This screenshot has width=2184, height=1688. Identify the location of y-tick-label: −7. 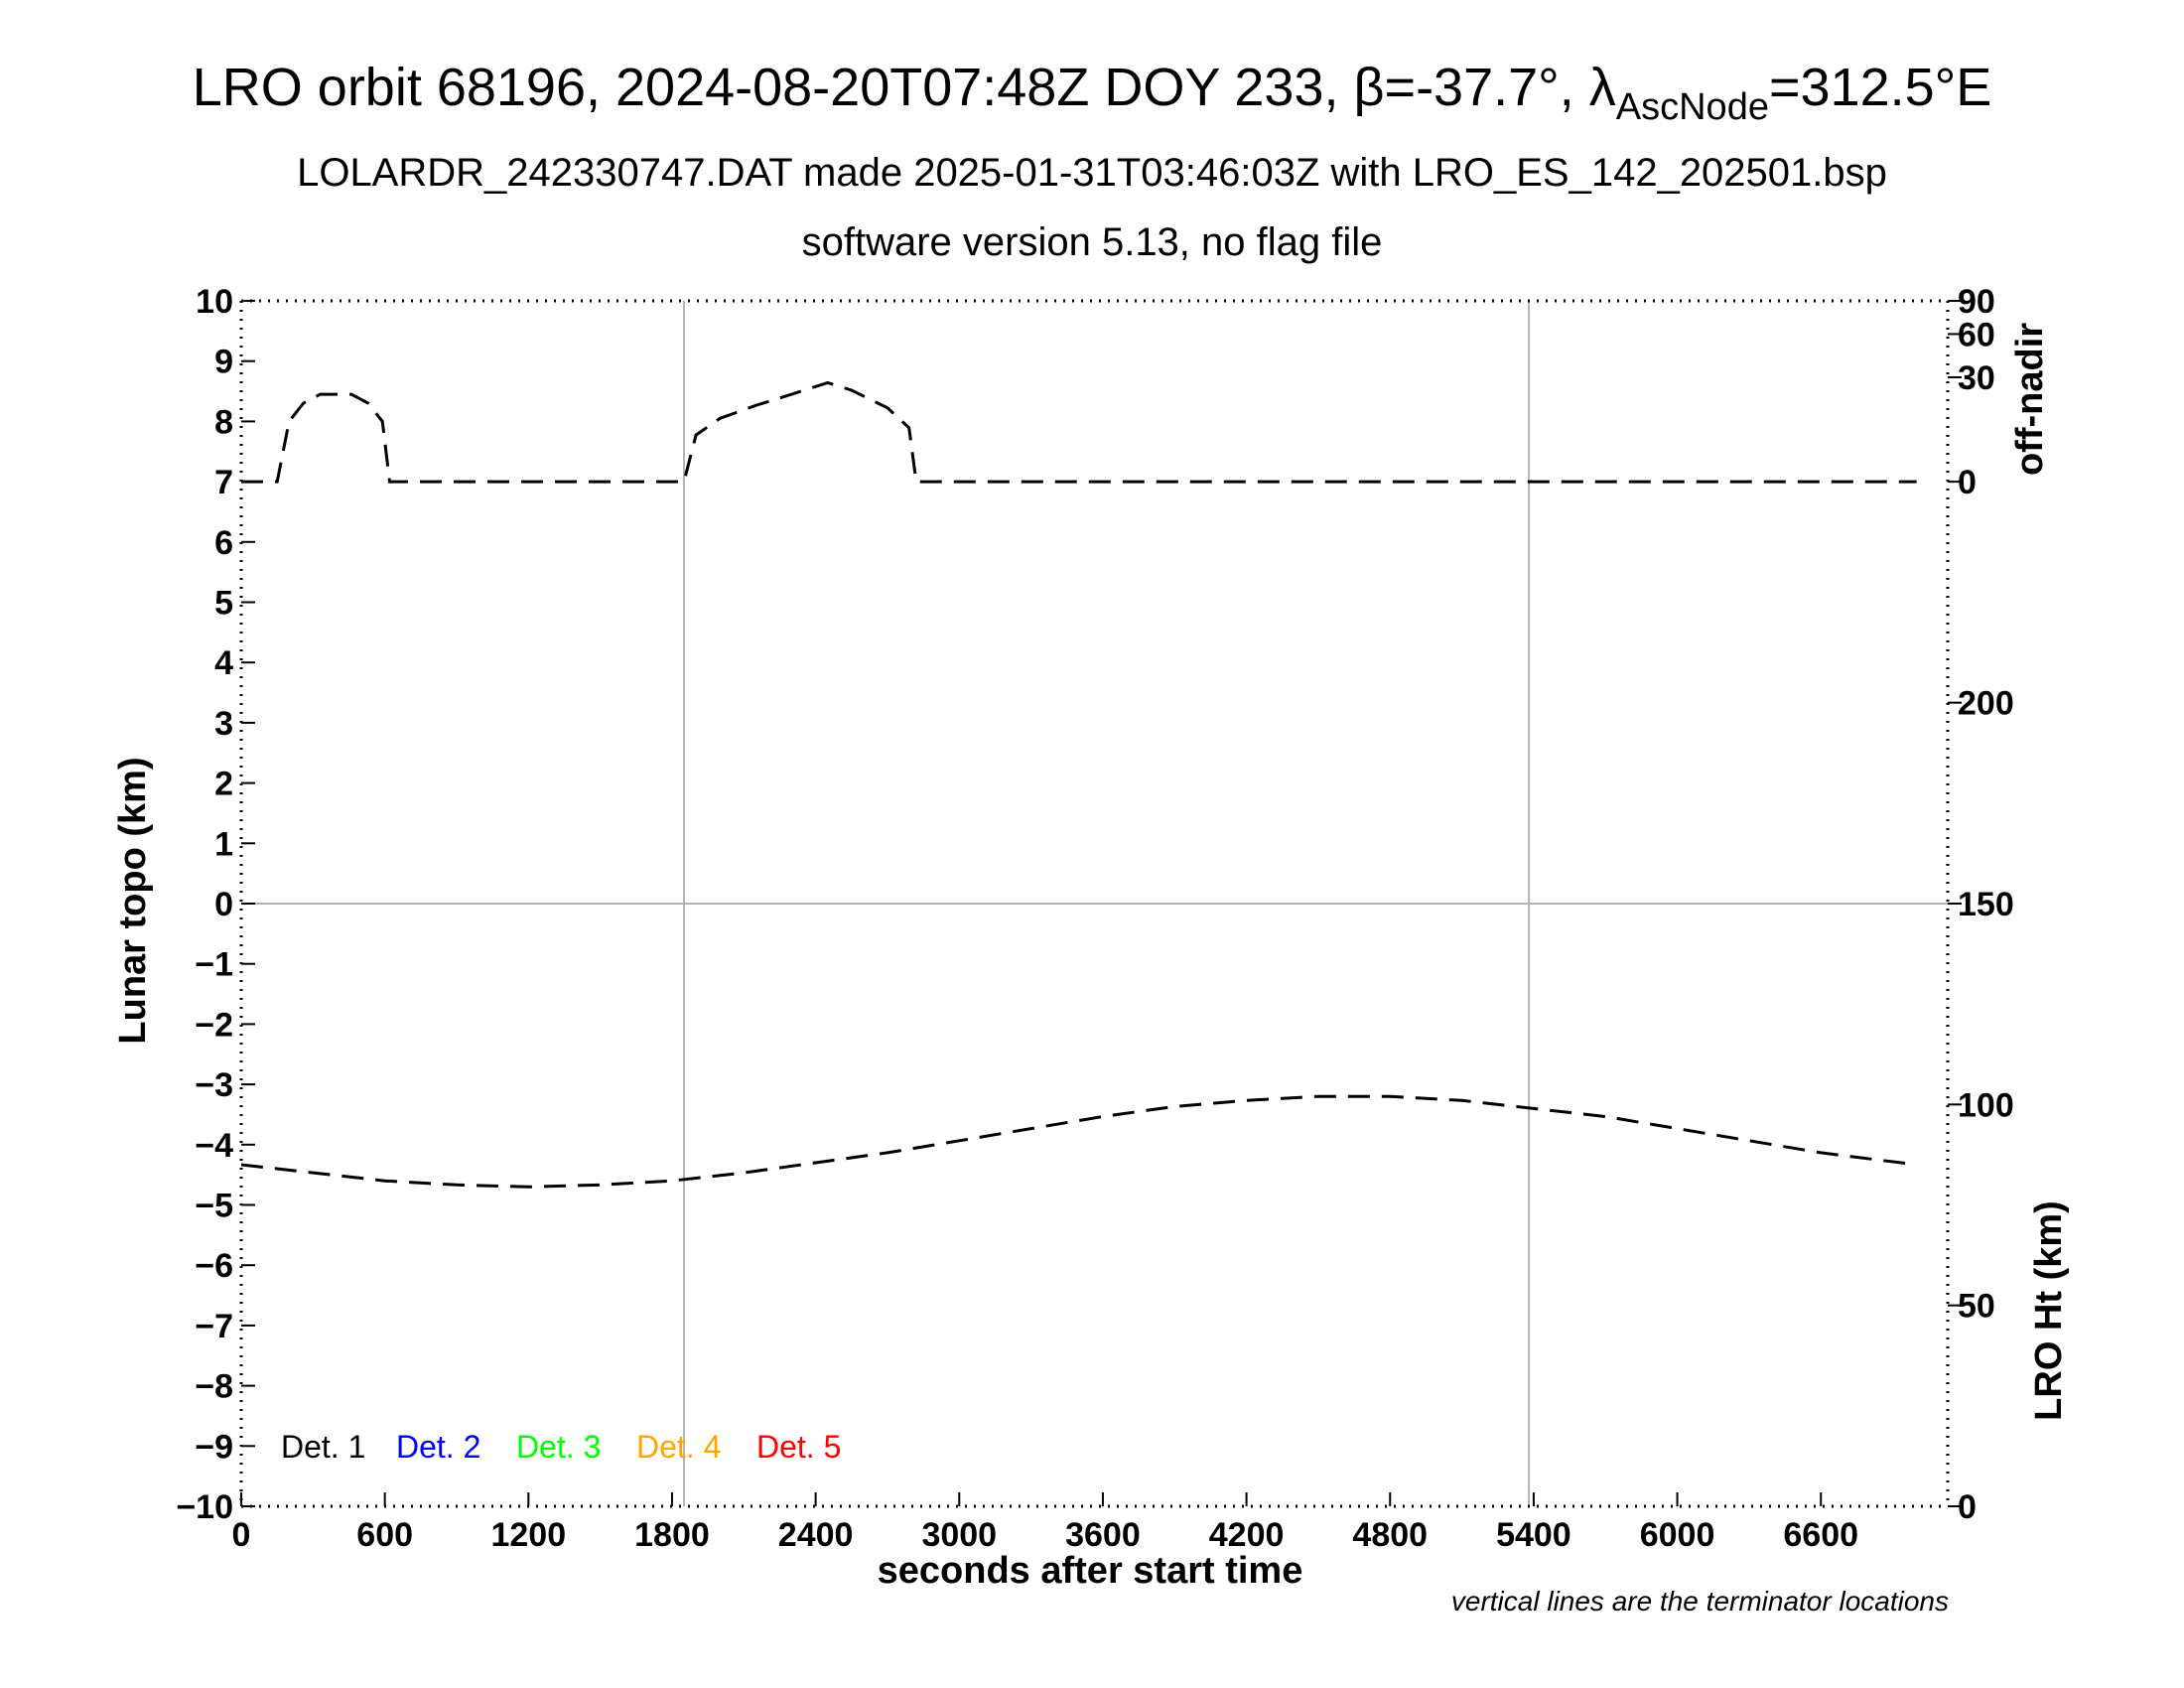
(214, 1326).